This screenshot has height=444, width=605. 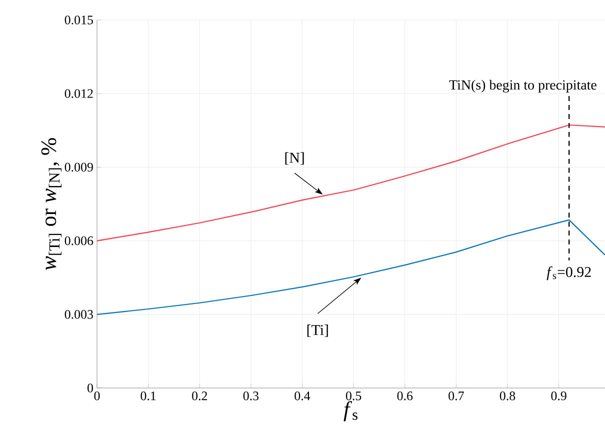 What do you see at coordinates (78, 314) in the screenshot?
I see `y-tick-label: 0.003` at bounding box center [78, 314].